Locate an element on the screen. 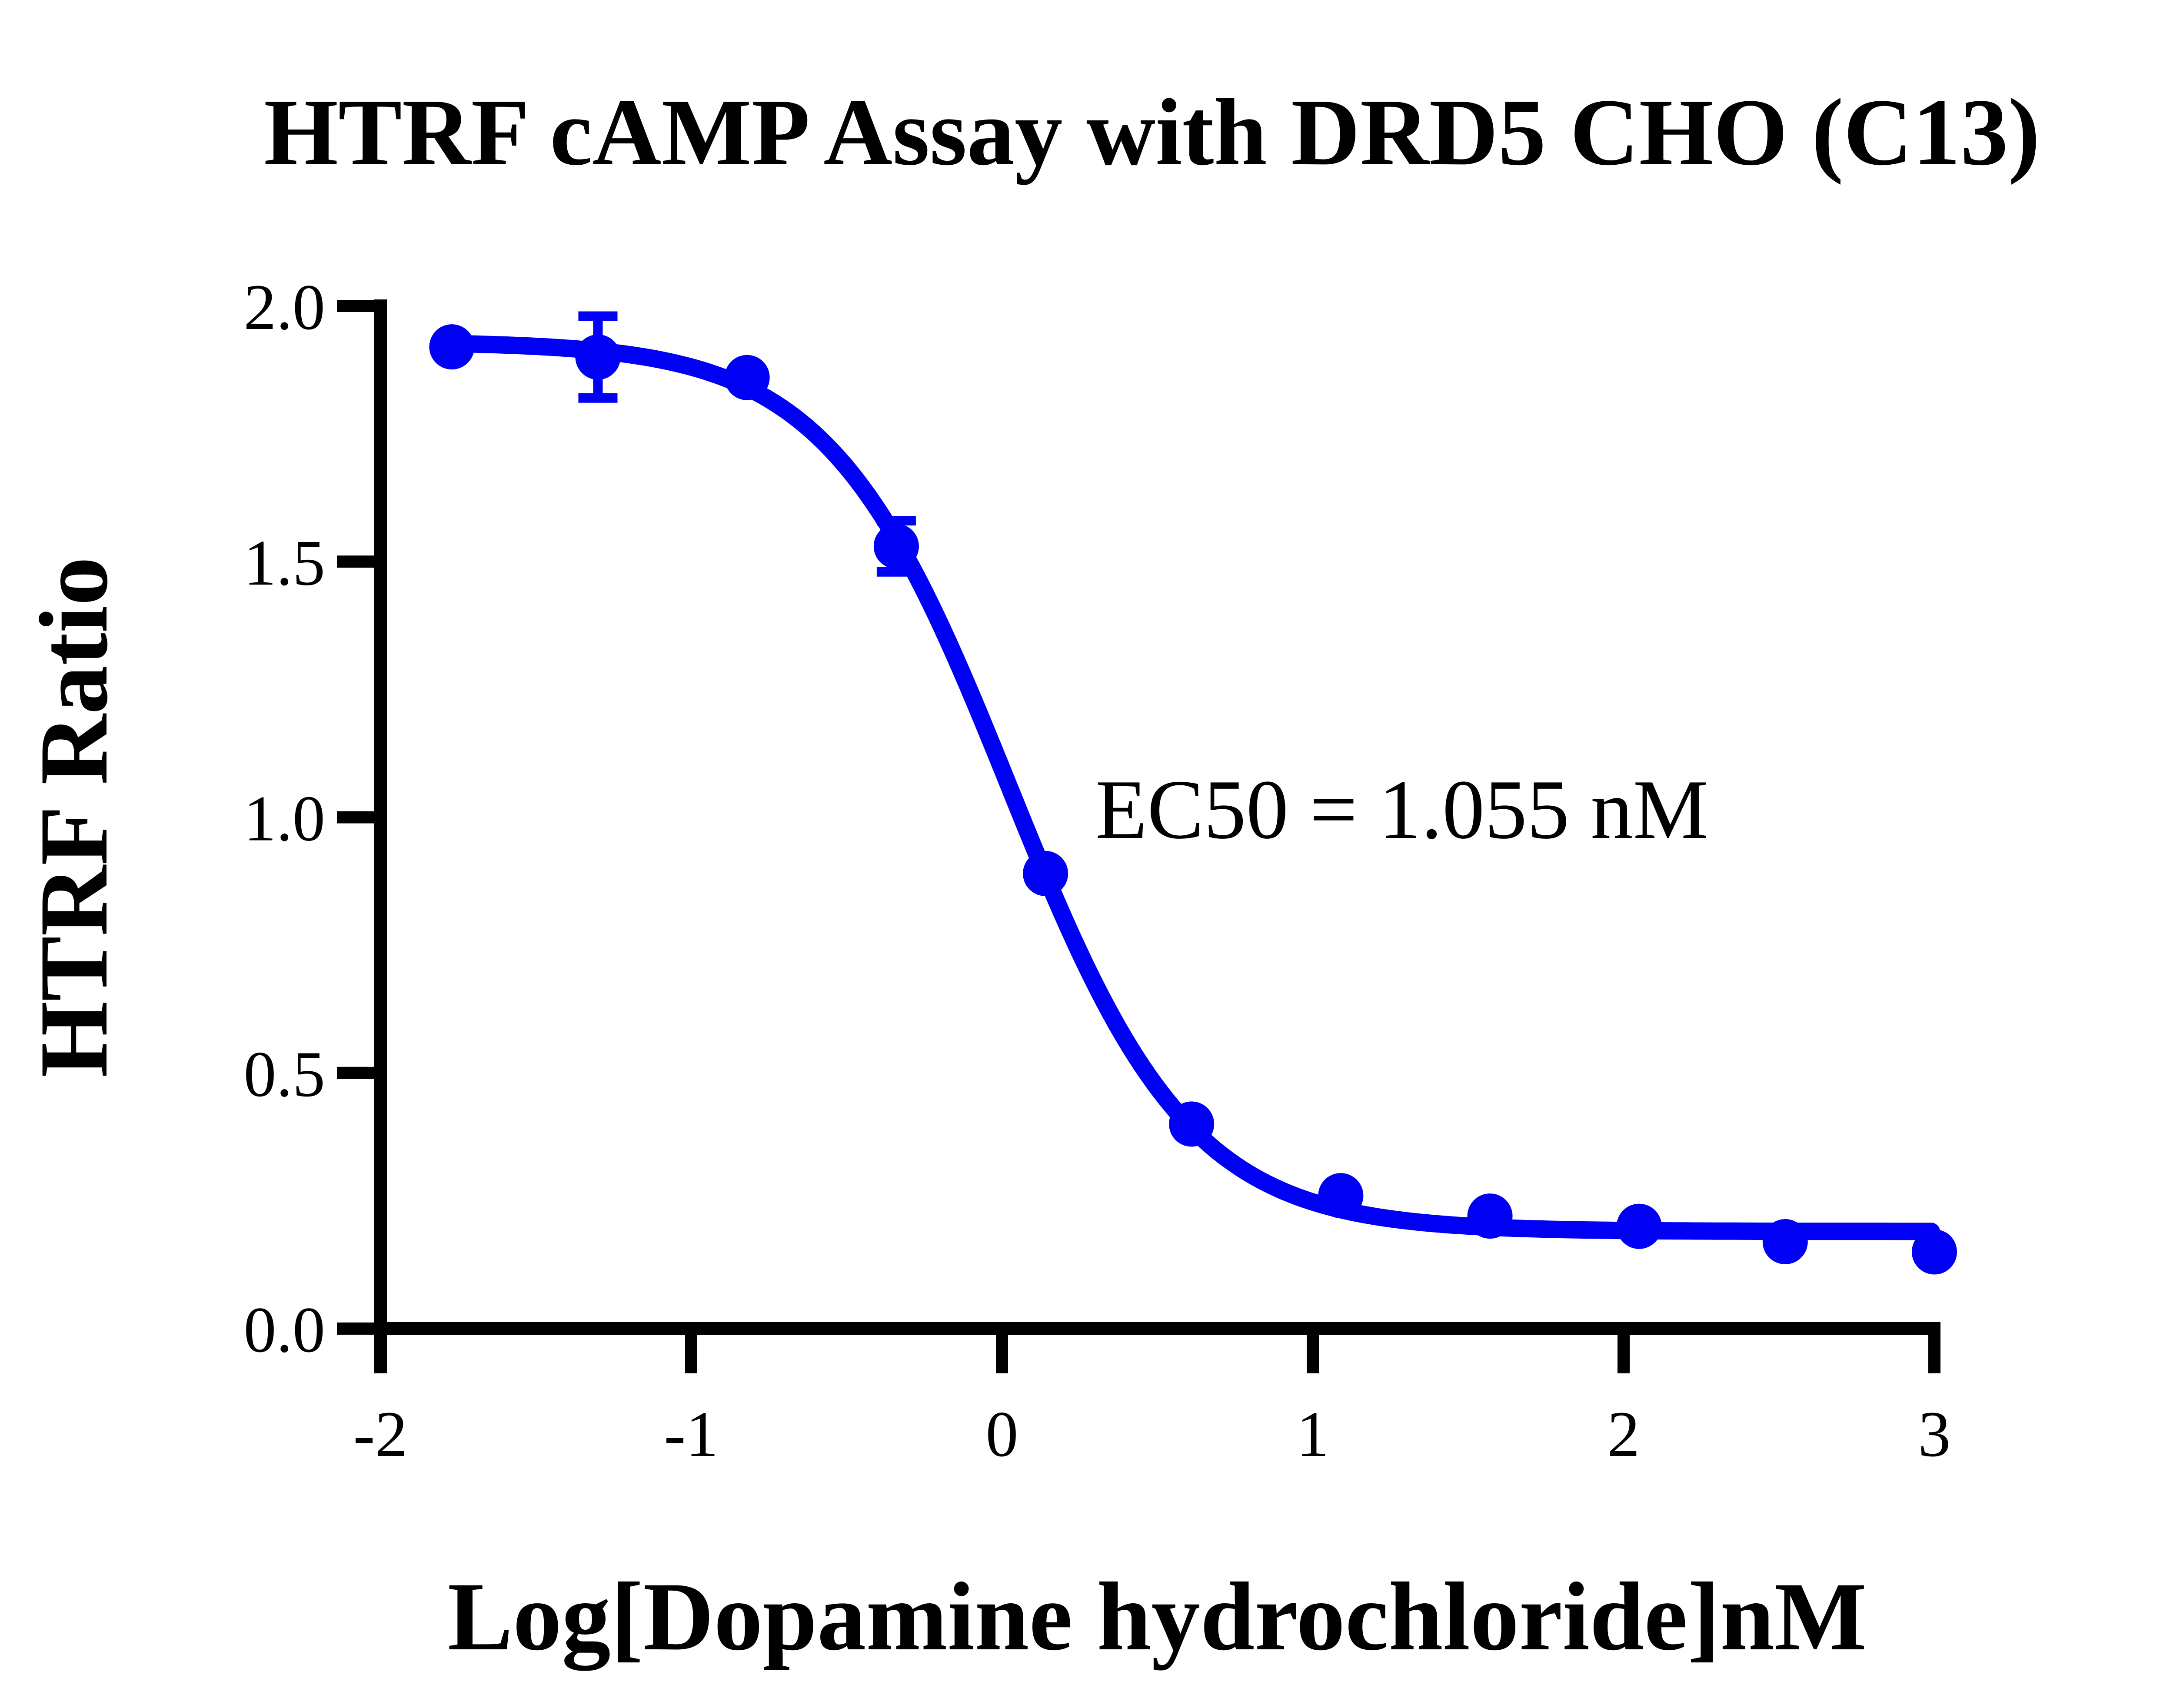 The height and width of the screenshot is (1708, 2170). x-tick-label: -2 is located at coordinates (381, 1434).